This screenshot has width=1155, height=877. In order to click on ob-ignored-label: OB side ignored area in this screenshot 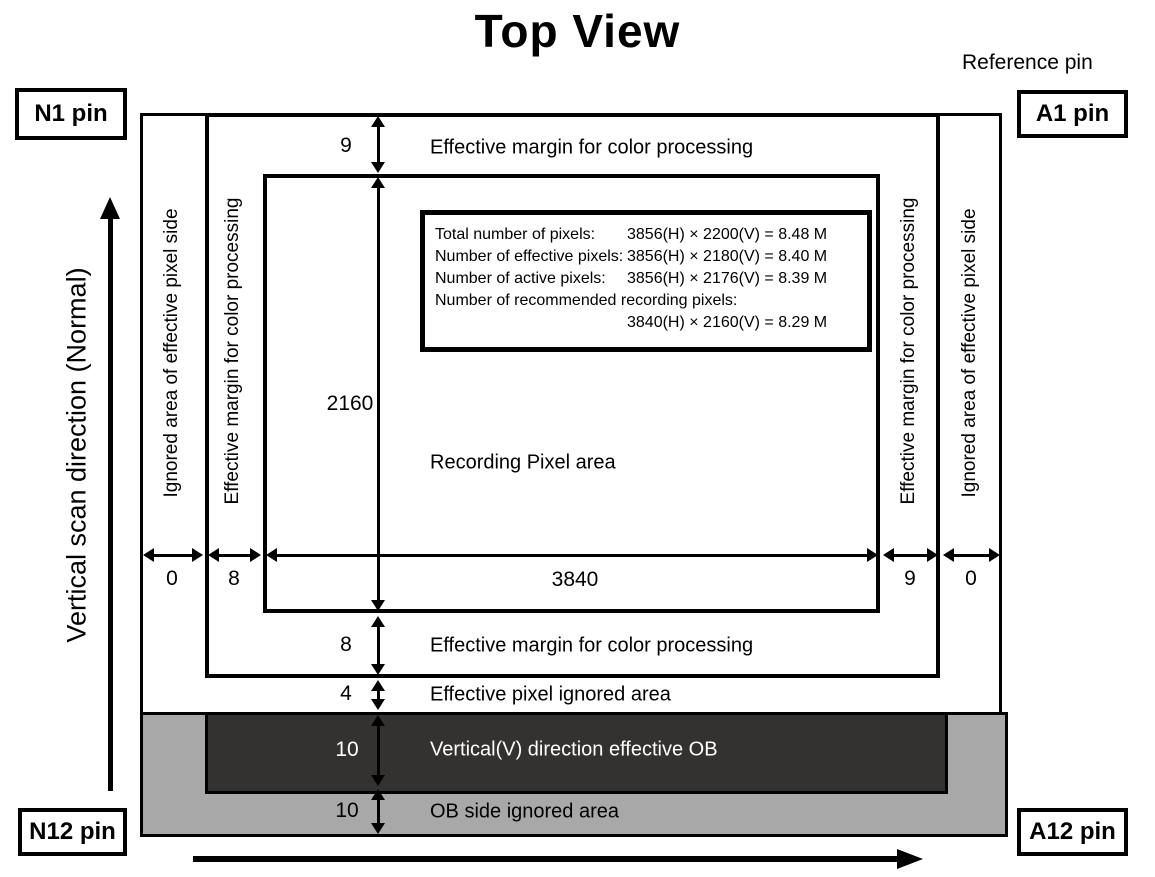, I will do `click(525, 811)`.